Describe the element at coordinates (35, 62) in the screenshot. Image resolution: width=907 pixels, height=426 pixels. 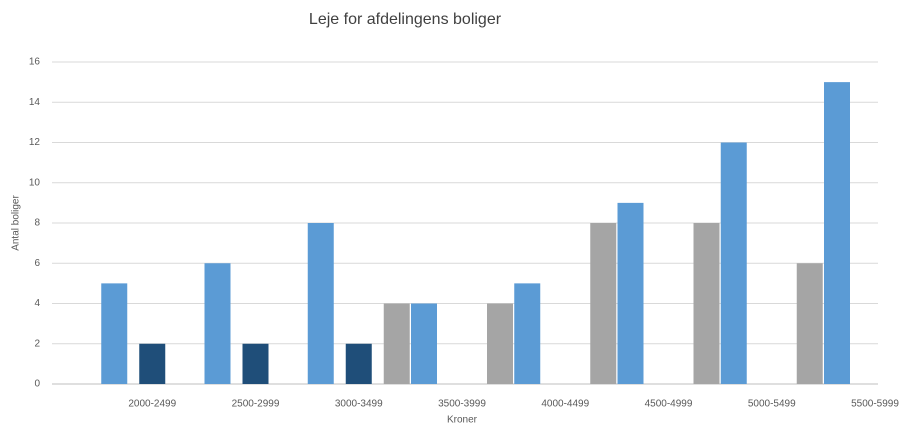
I see `y-tick-label: 16` at that location.